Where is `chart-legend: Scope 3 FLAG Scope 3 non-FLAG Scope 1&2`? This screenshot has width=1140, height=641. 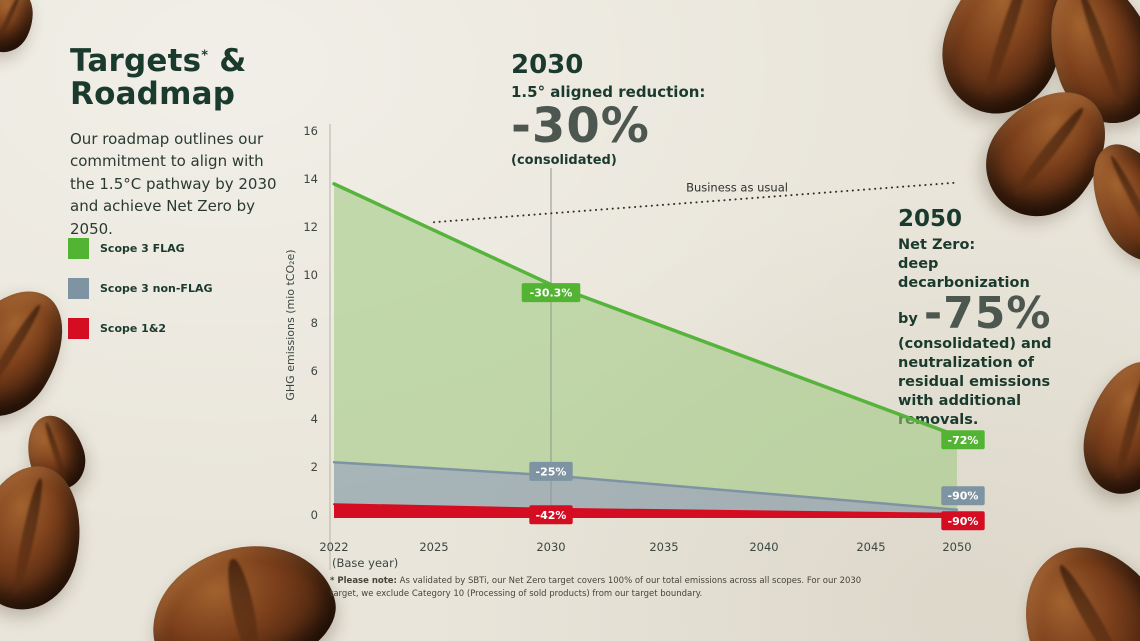
chart-legend: Scope 3 FLAG Scope 3 non-FLAG Scope 1&2 is located at coordinates (140, 298).